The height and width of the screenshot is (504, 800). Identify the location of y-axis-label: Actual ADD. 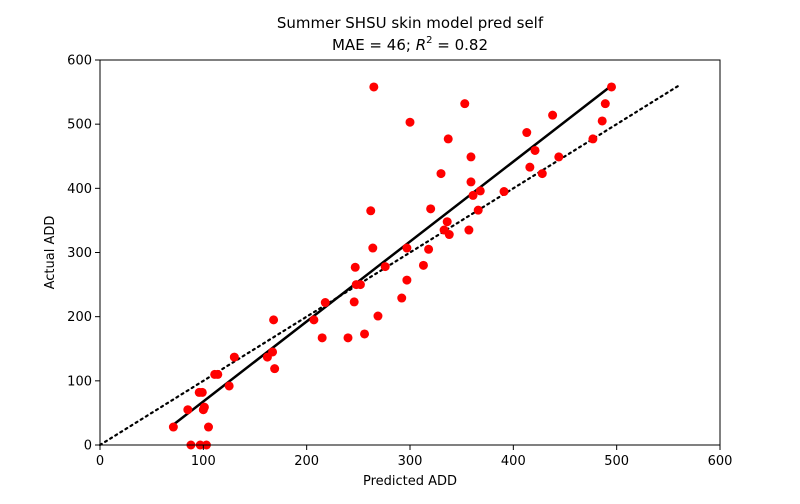
(50, 253).